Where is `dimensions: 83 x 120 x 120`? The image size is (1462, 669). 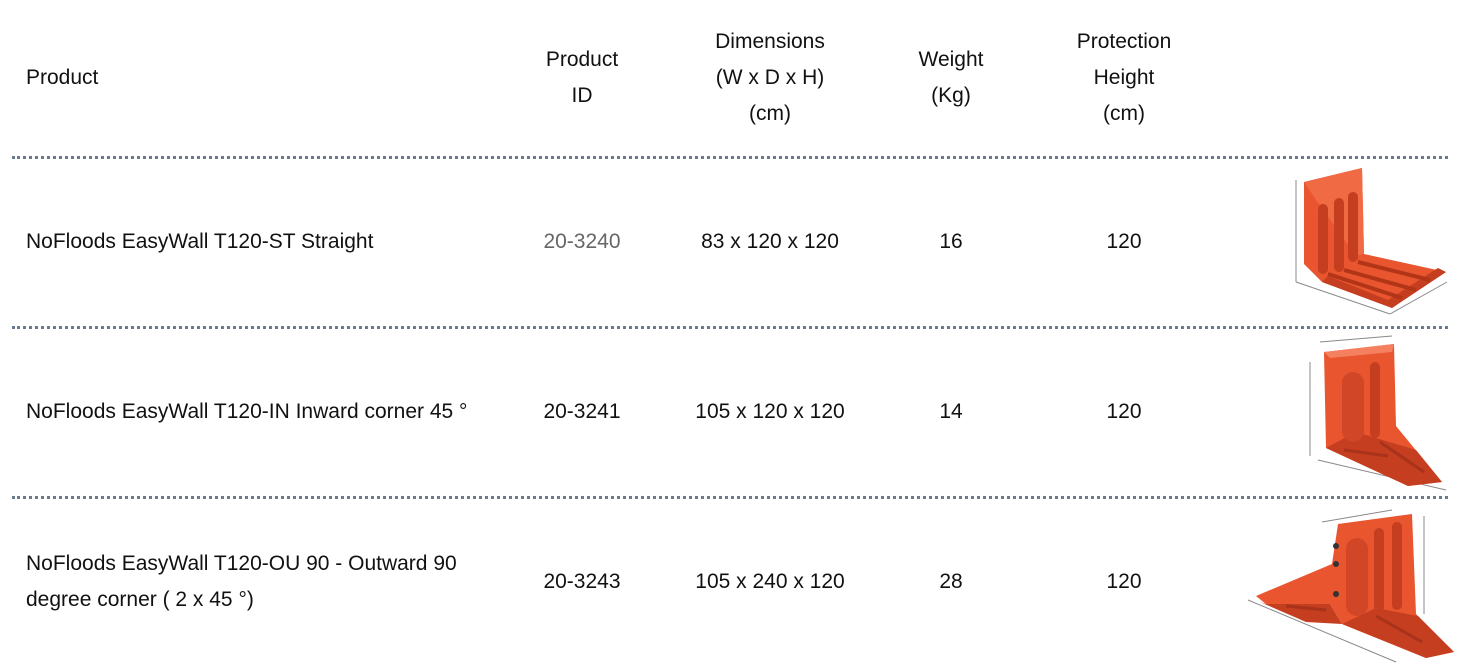
dimensions: 83 x 120 x 120 is located at coordinates (770, 241).